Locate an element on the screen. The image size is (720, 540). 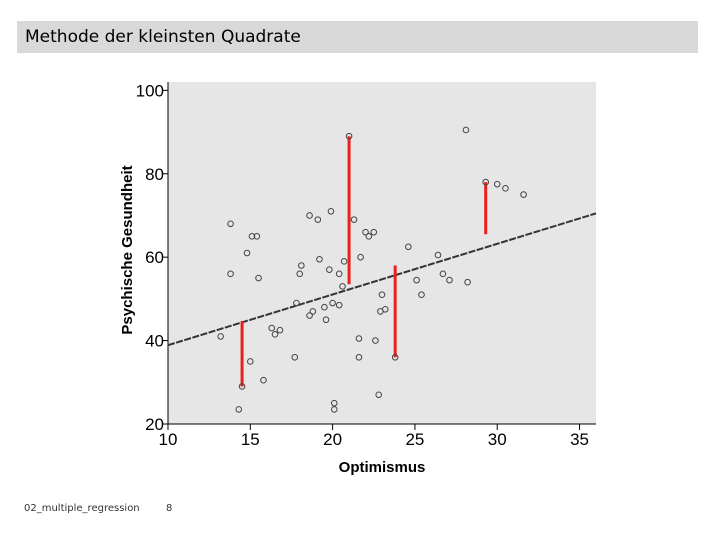
y-tick-label: 100 is located at coordinates (150, 90).